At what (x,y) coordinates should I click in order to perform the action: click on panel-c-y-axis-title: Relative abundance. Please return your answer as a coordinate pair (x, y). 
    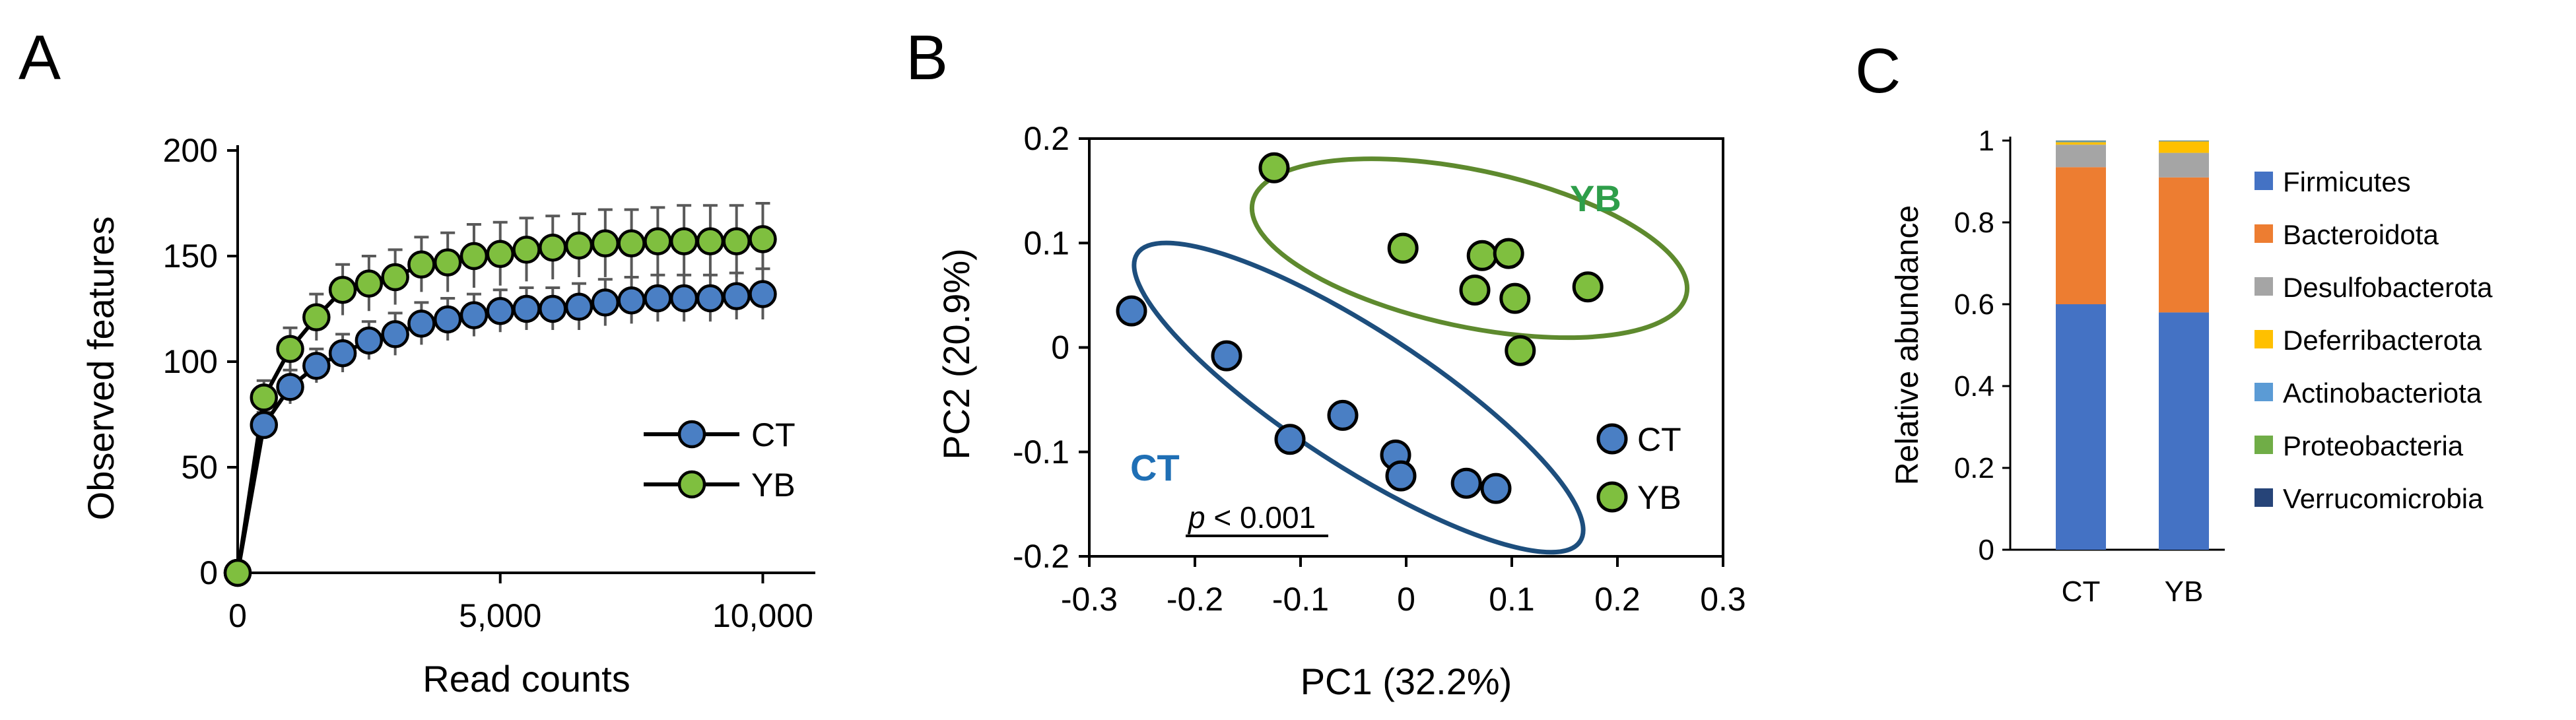
    Looking at the image, I should click on (1907, 345).